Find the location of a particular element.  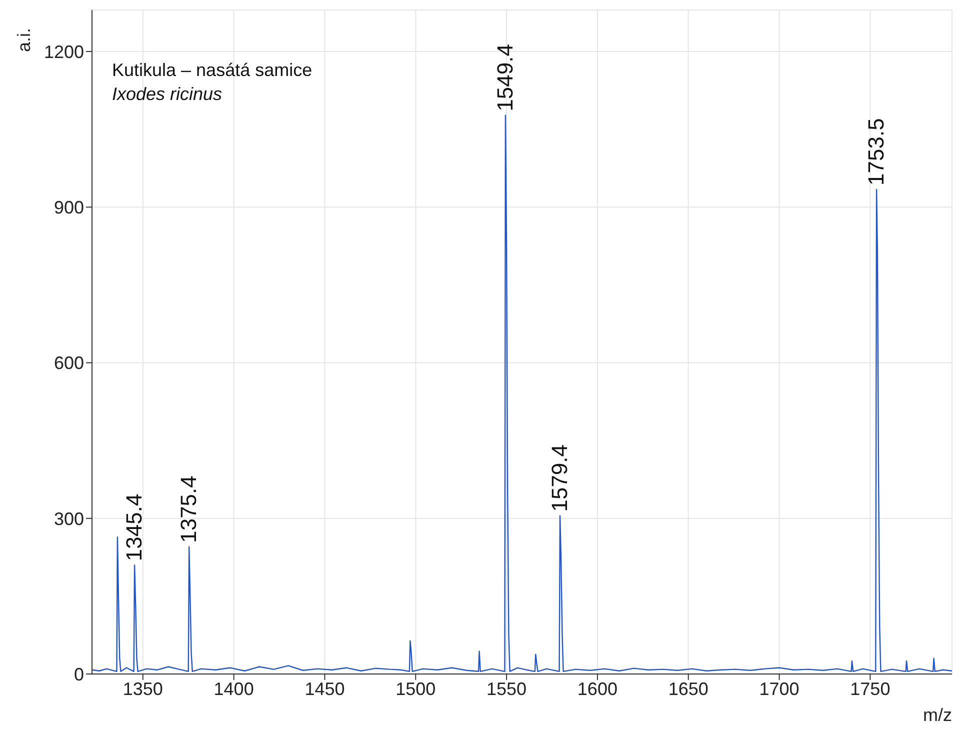

annotation: 1345.4 is located at coordinates (134, 528).